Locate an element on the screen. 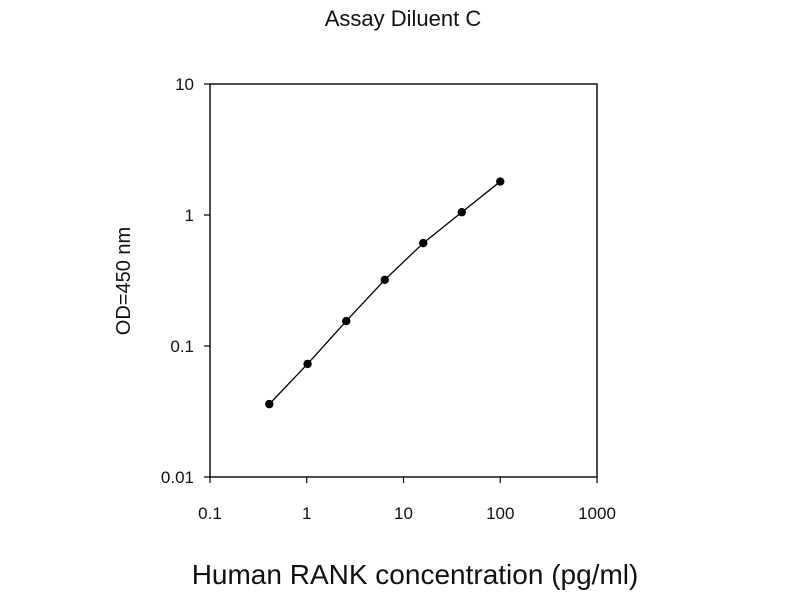  y-axis-label: OD=450 nm is located at coordinates (124, 281).